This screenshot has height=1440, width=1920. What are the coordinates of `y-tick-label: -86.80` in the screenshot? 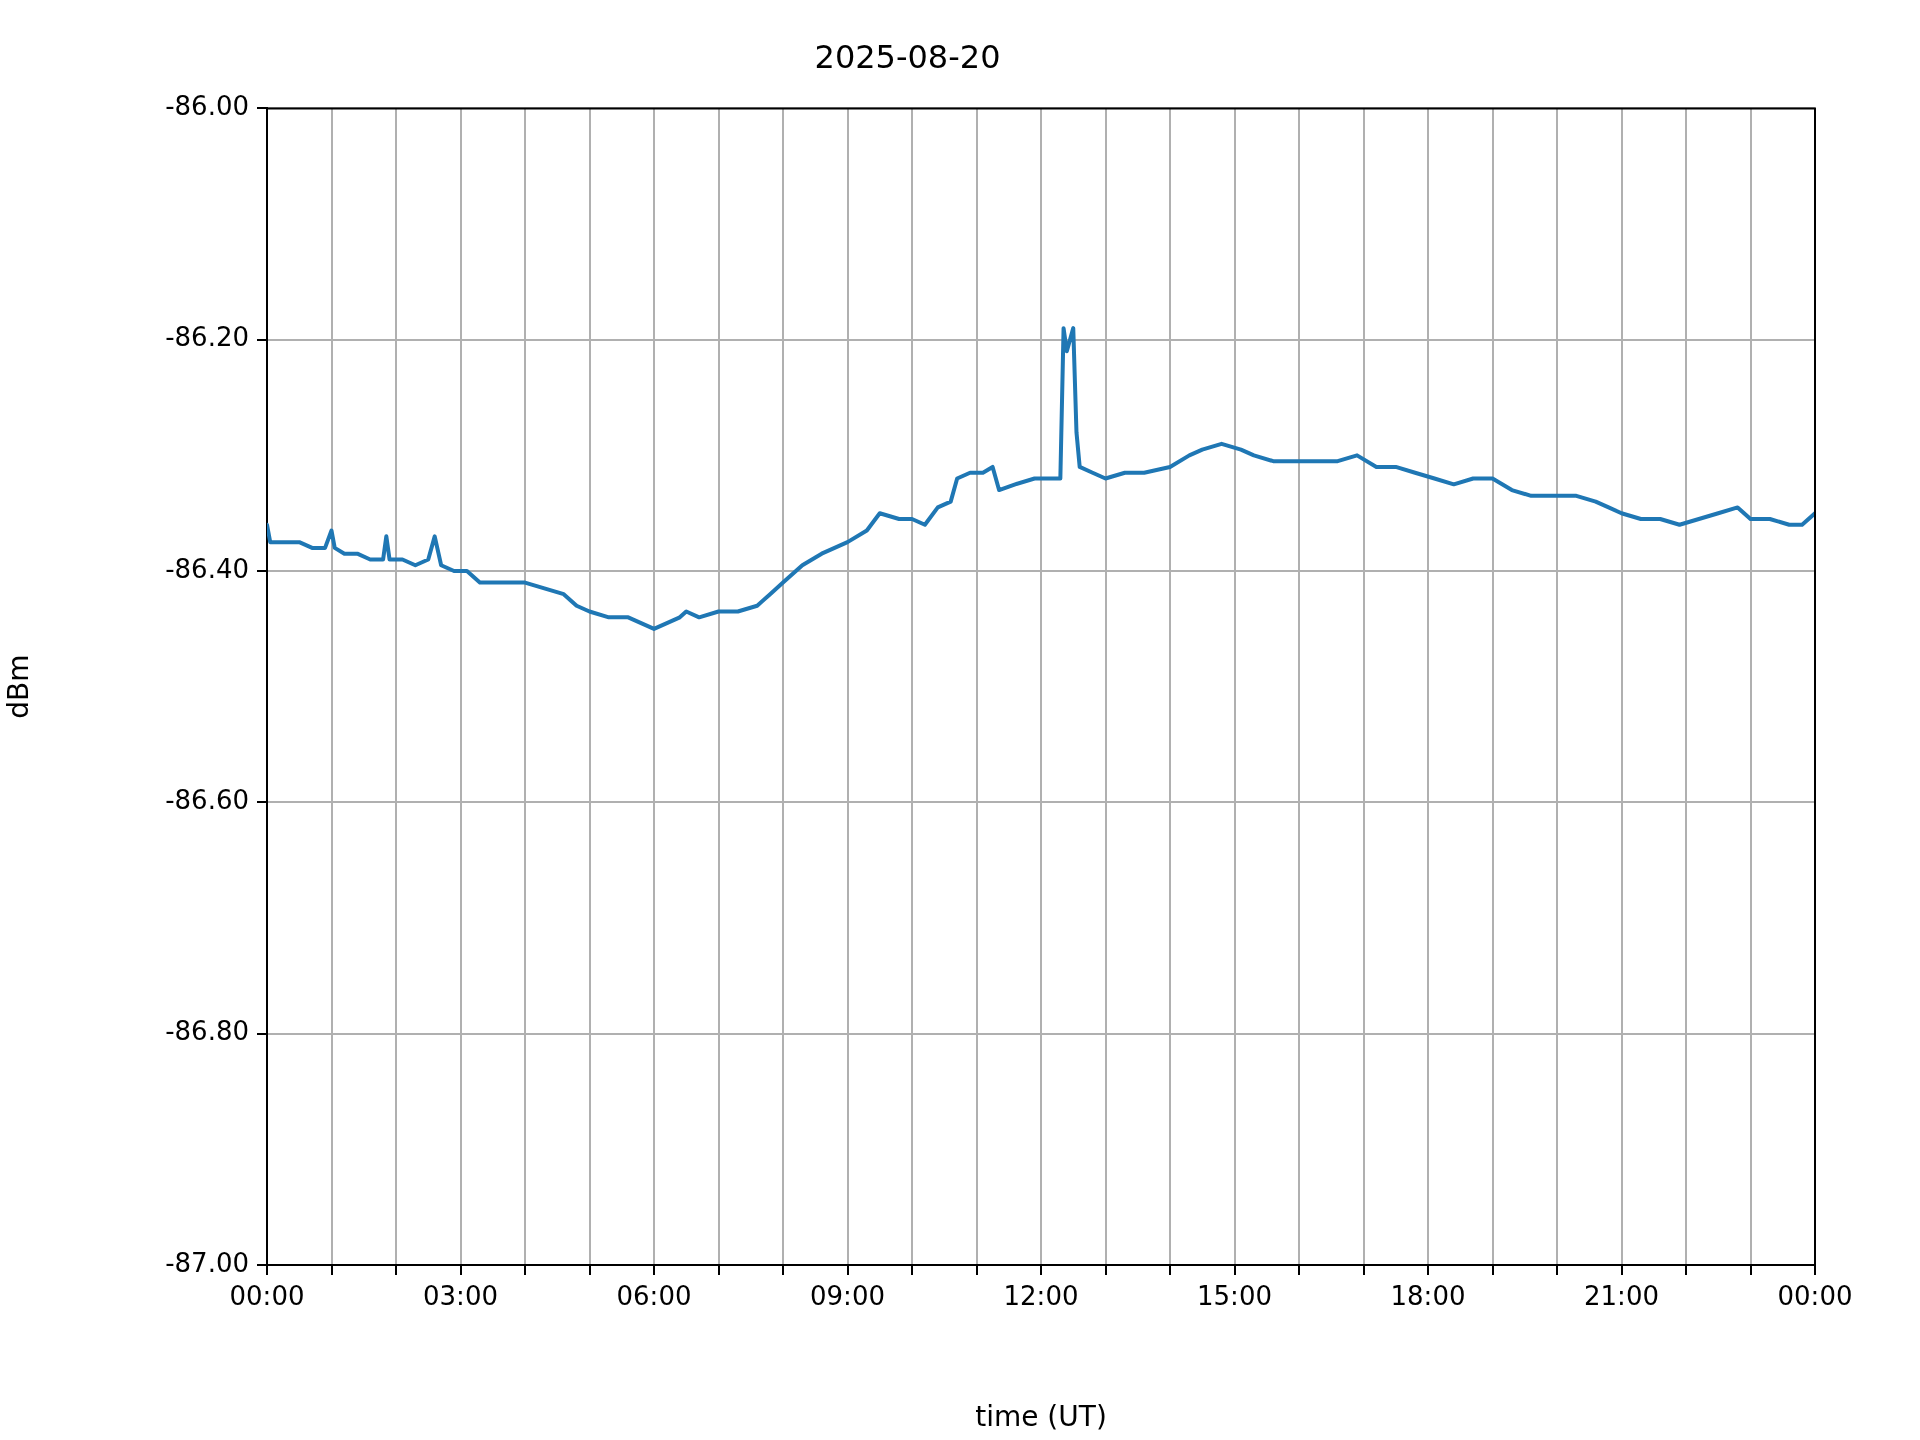 It's located at (207, 1031).